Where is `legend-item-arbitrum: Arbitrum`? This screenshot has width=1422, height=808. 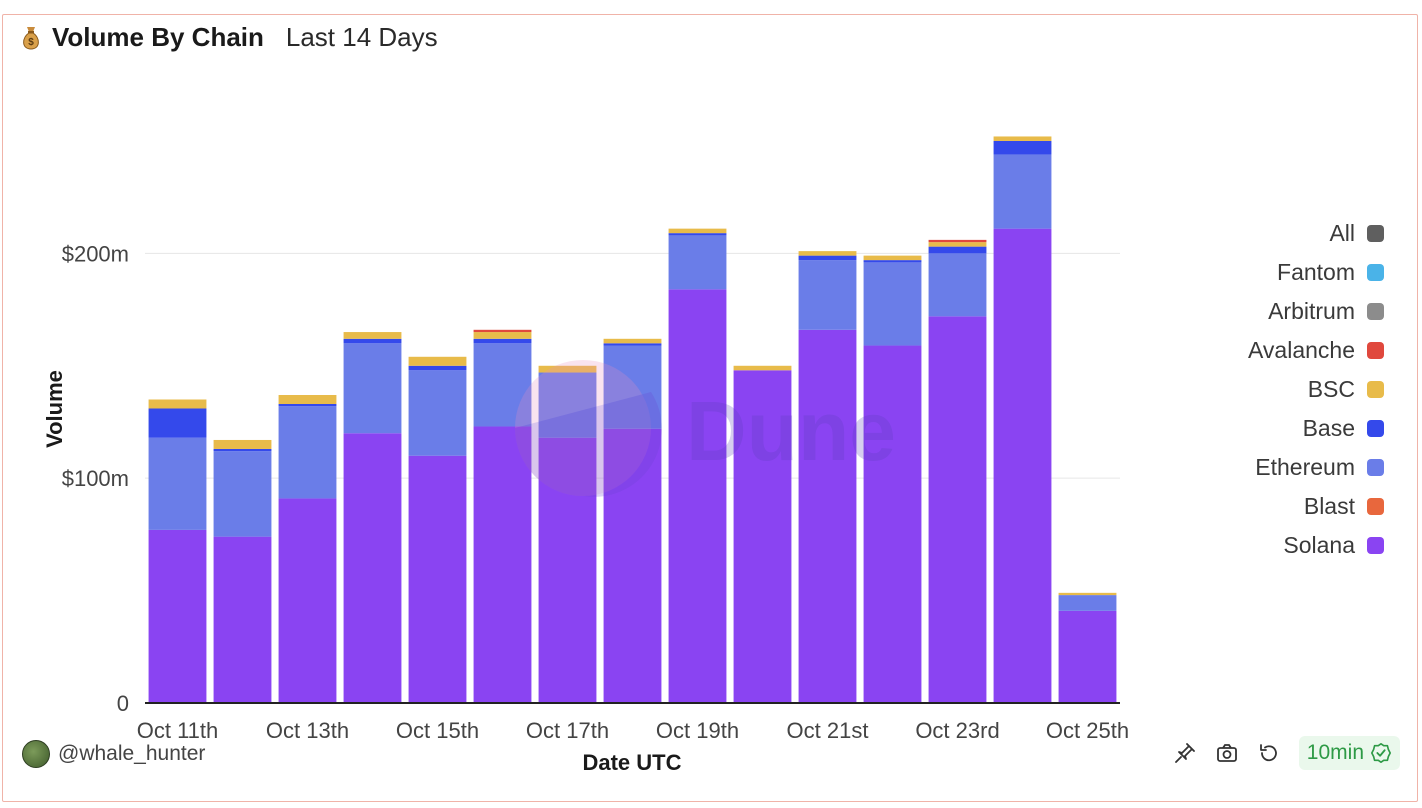
legend-item-arbitrum: Arbitrum is located at coordinates (1316, 311).